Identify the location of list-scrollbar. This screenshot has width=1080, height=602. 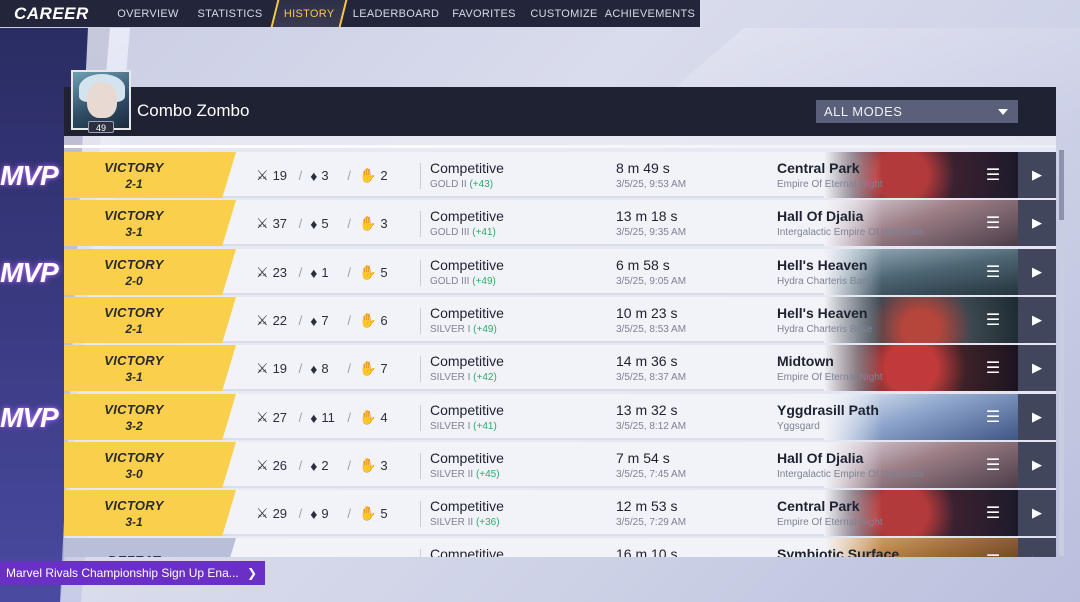
(1061, 353).